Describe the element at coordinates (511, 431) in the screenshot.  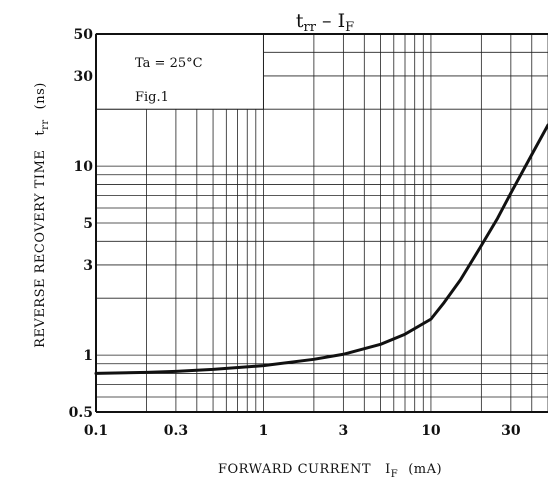
I see `x-tick-label: 30` at that location.